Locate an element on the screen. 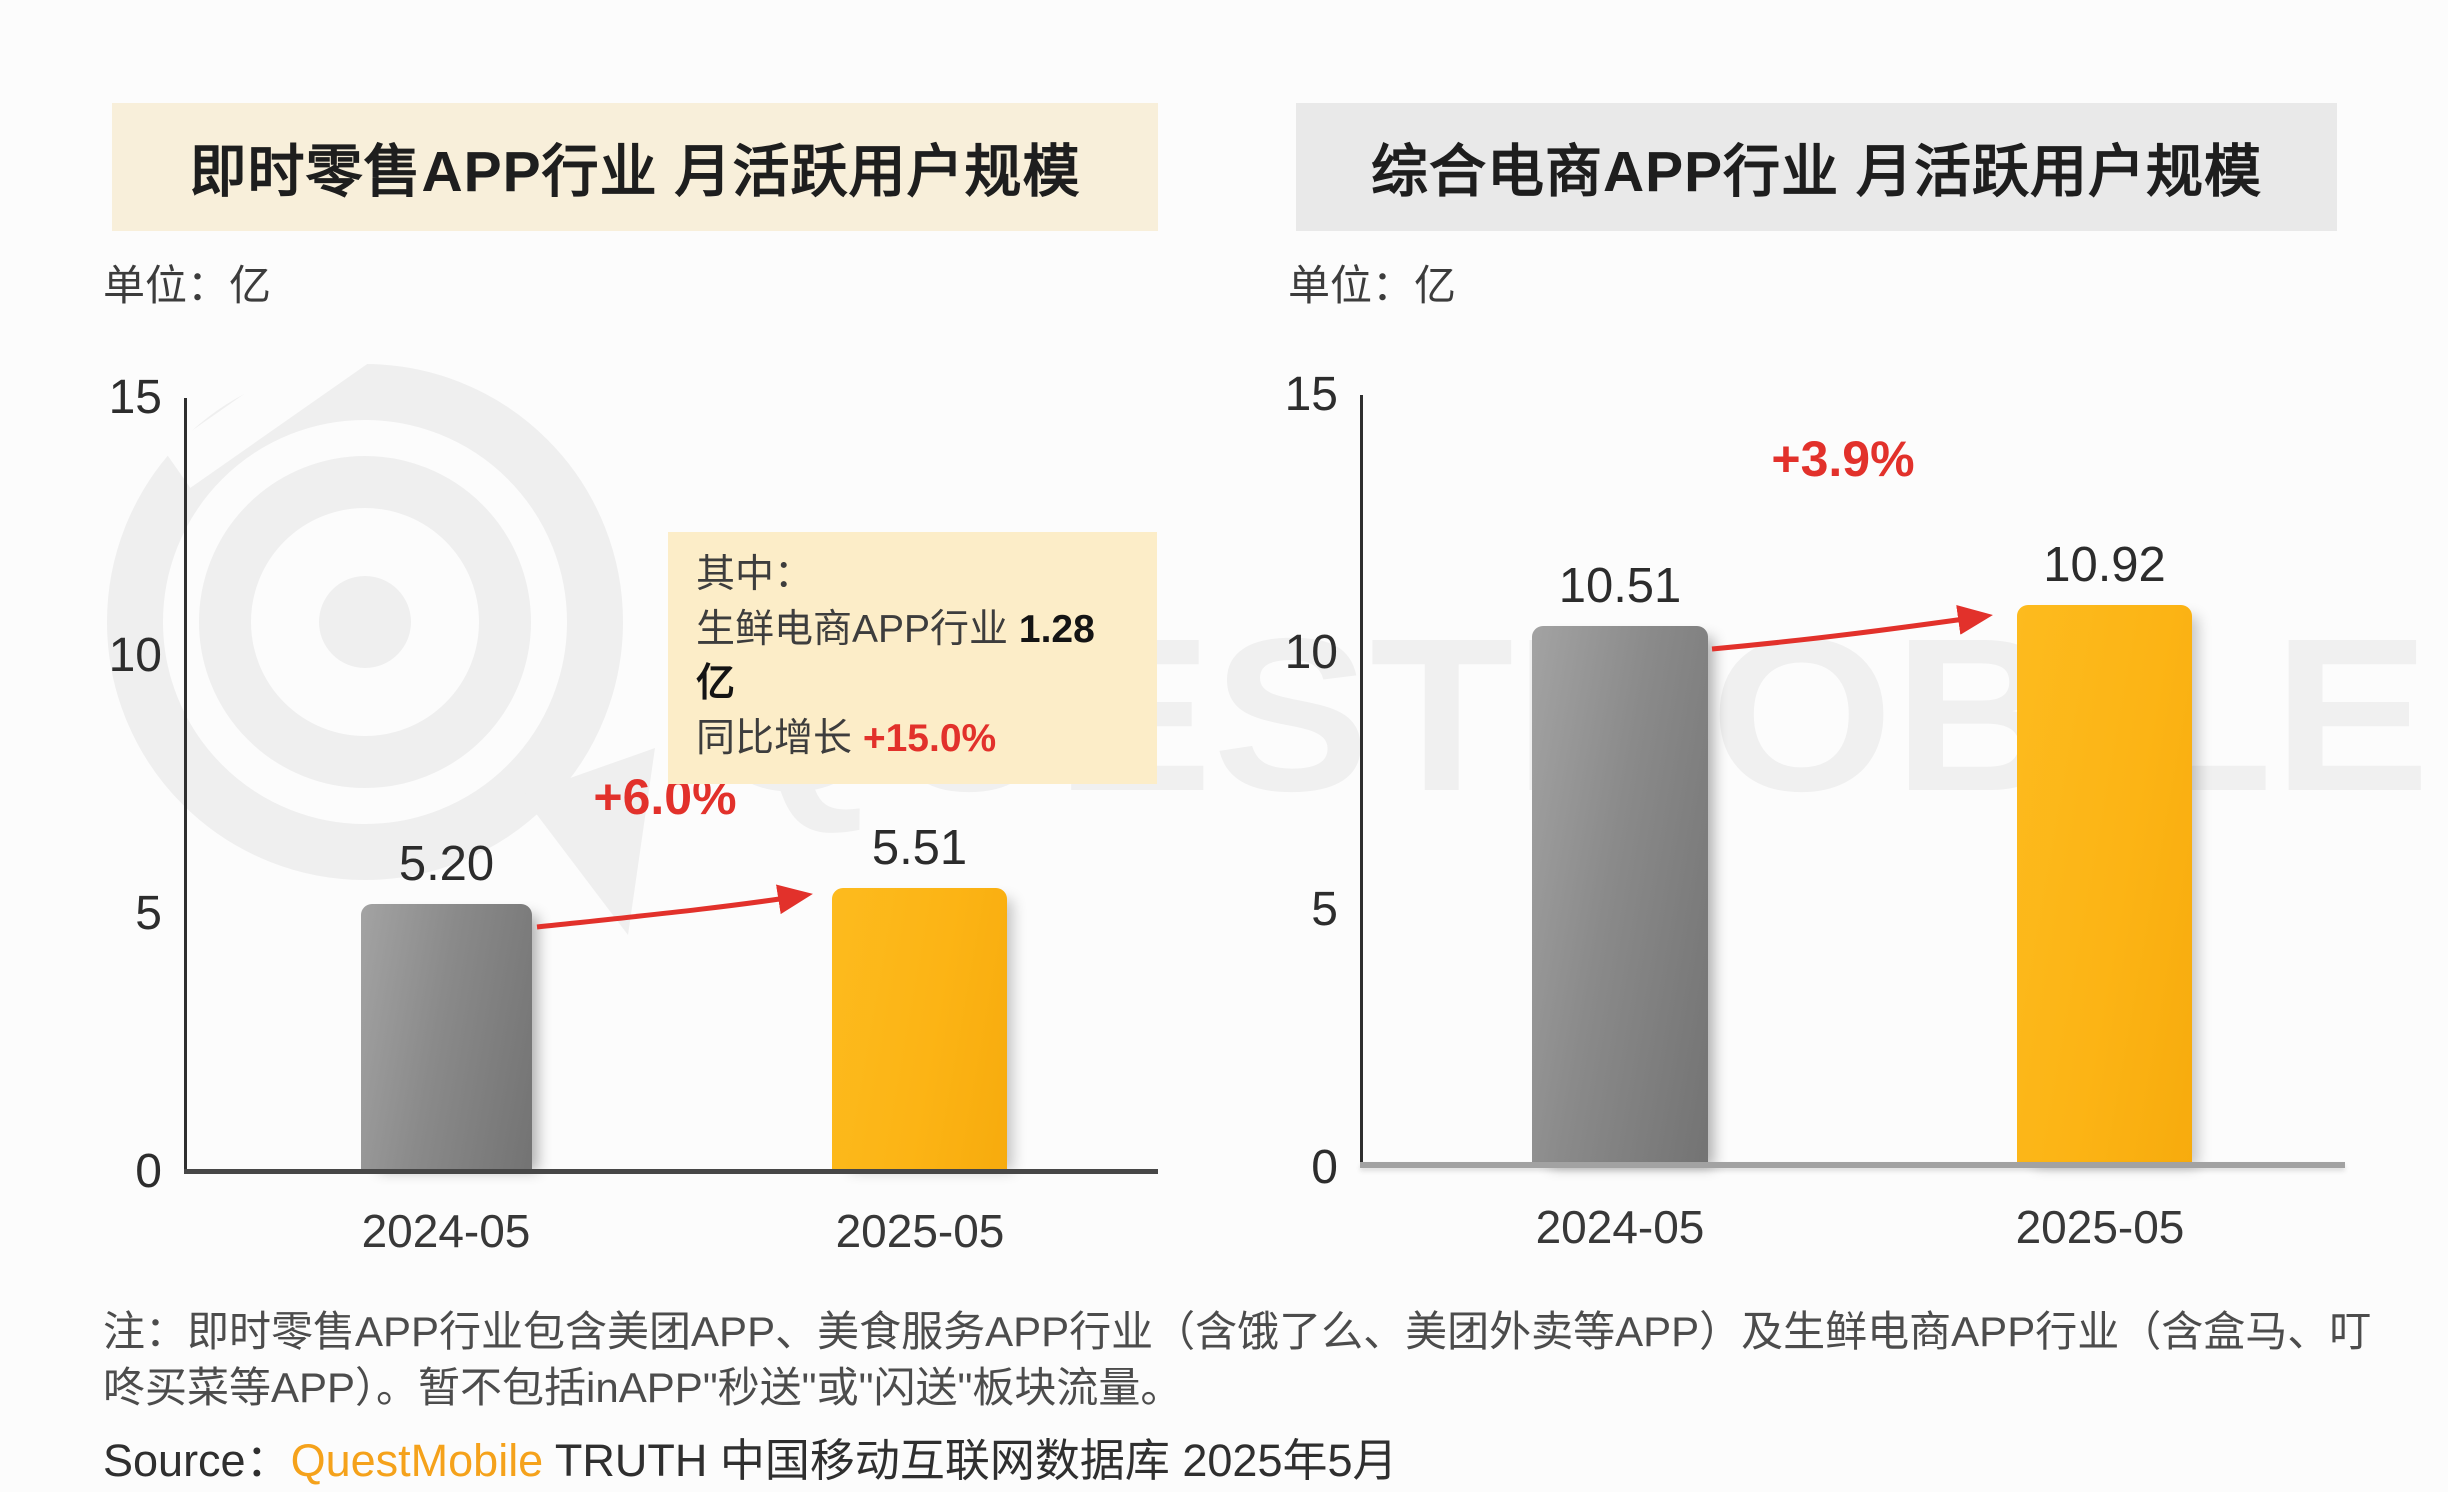  chart2-unit-label: 单位：亿 is located at coordinates (1372, 285).